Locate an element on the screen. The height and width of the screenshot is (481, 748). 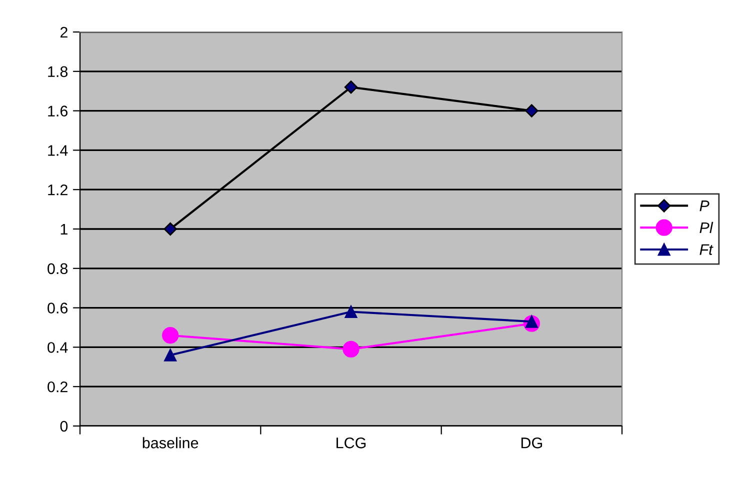
y-tick-label: 1.6 is located at coordinates (58, 111).